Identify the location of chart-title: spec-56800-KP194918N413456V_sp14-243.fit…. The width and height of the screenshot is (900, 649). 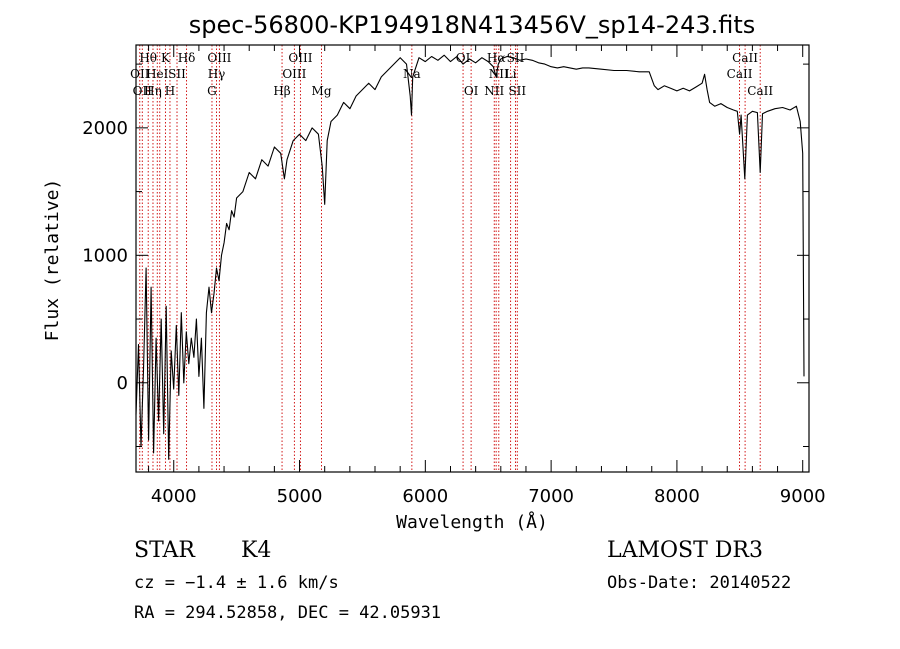
(472, 25).